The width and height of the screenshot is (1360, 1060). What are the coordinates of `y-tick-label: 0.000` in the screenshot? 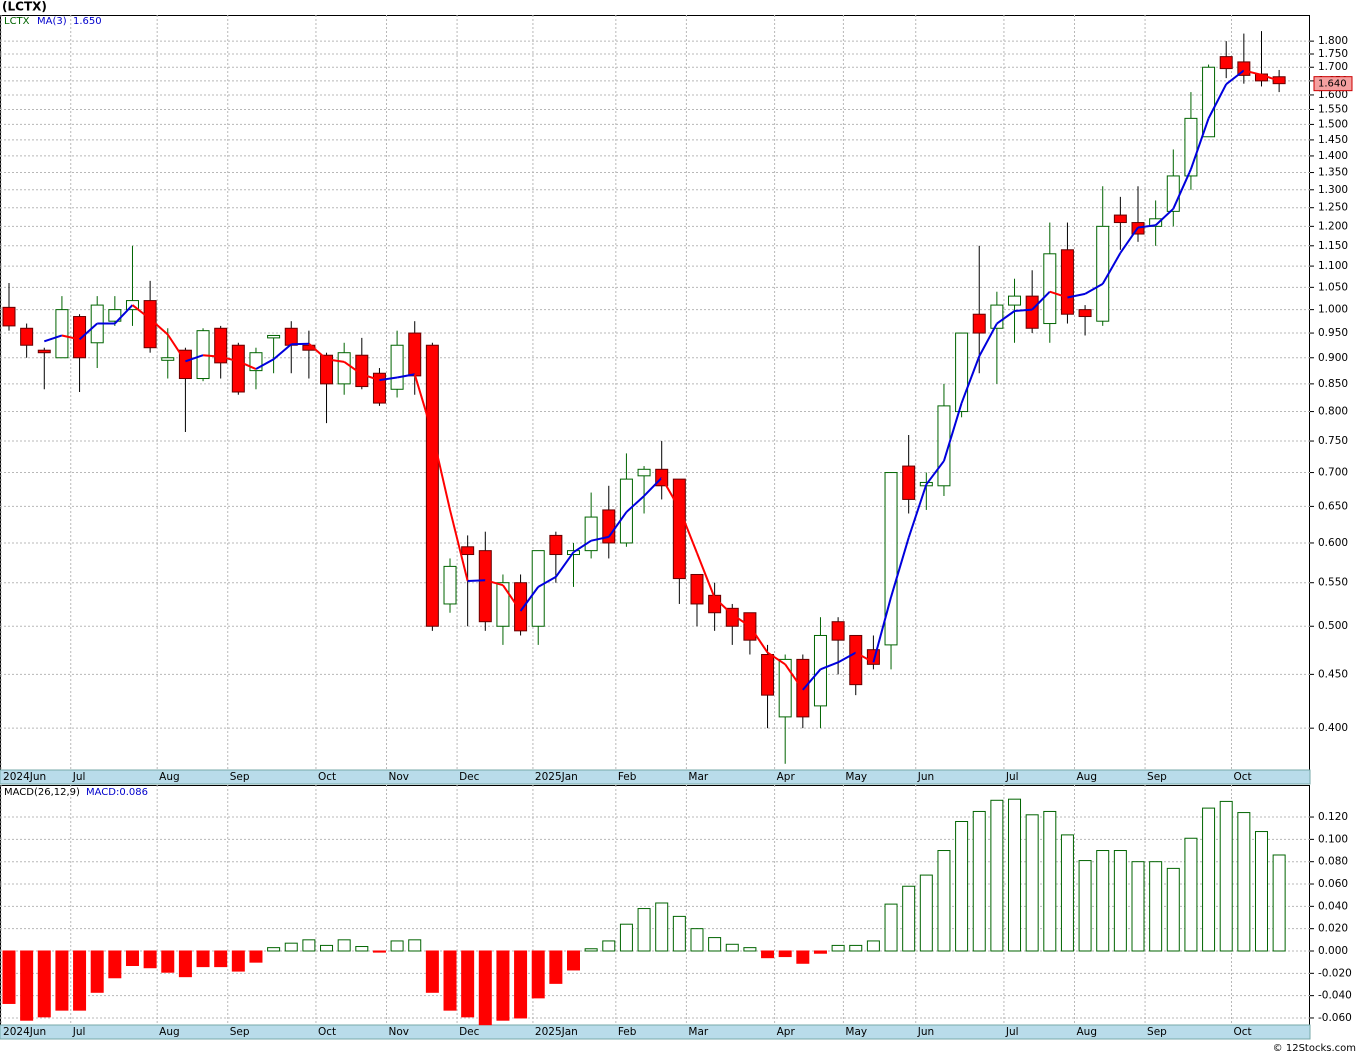 It's located at (1333, 951).